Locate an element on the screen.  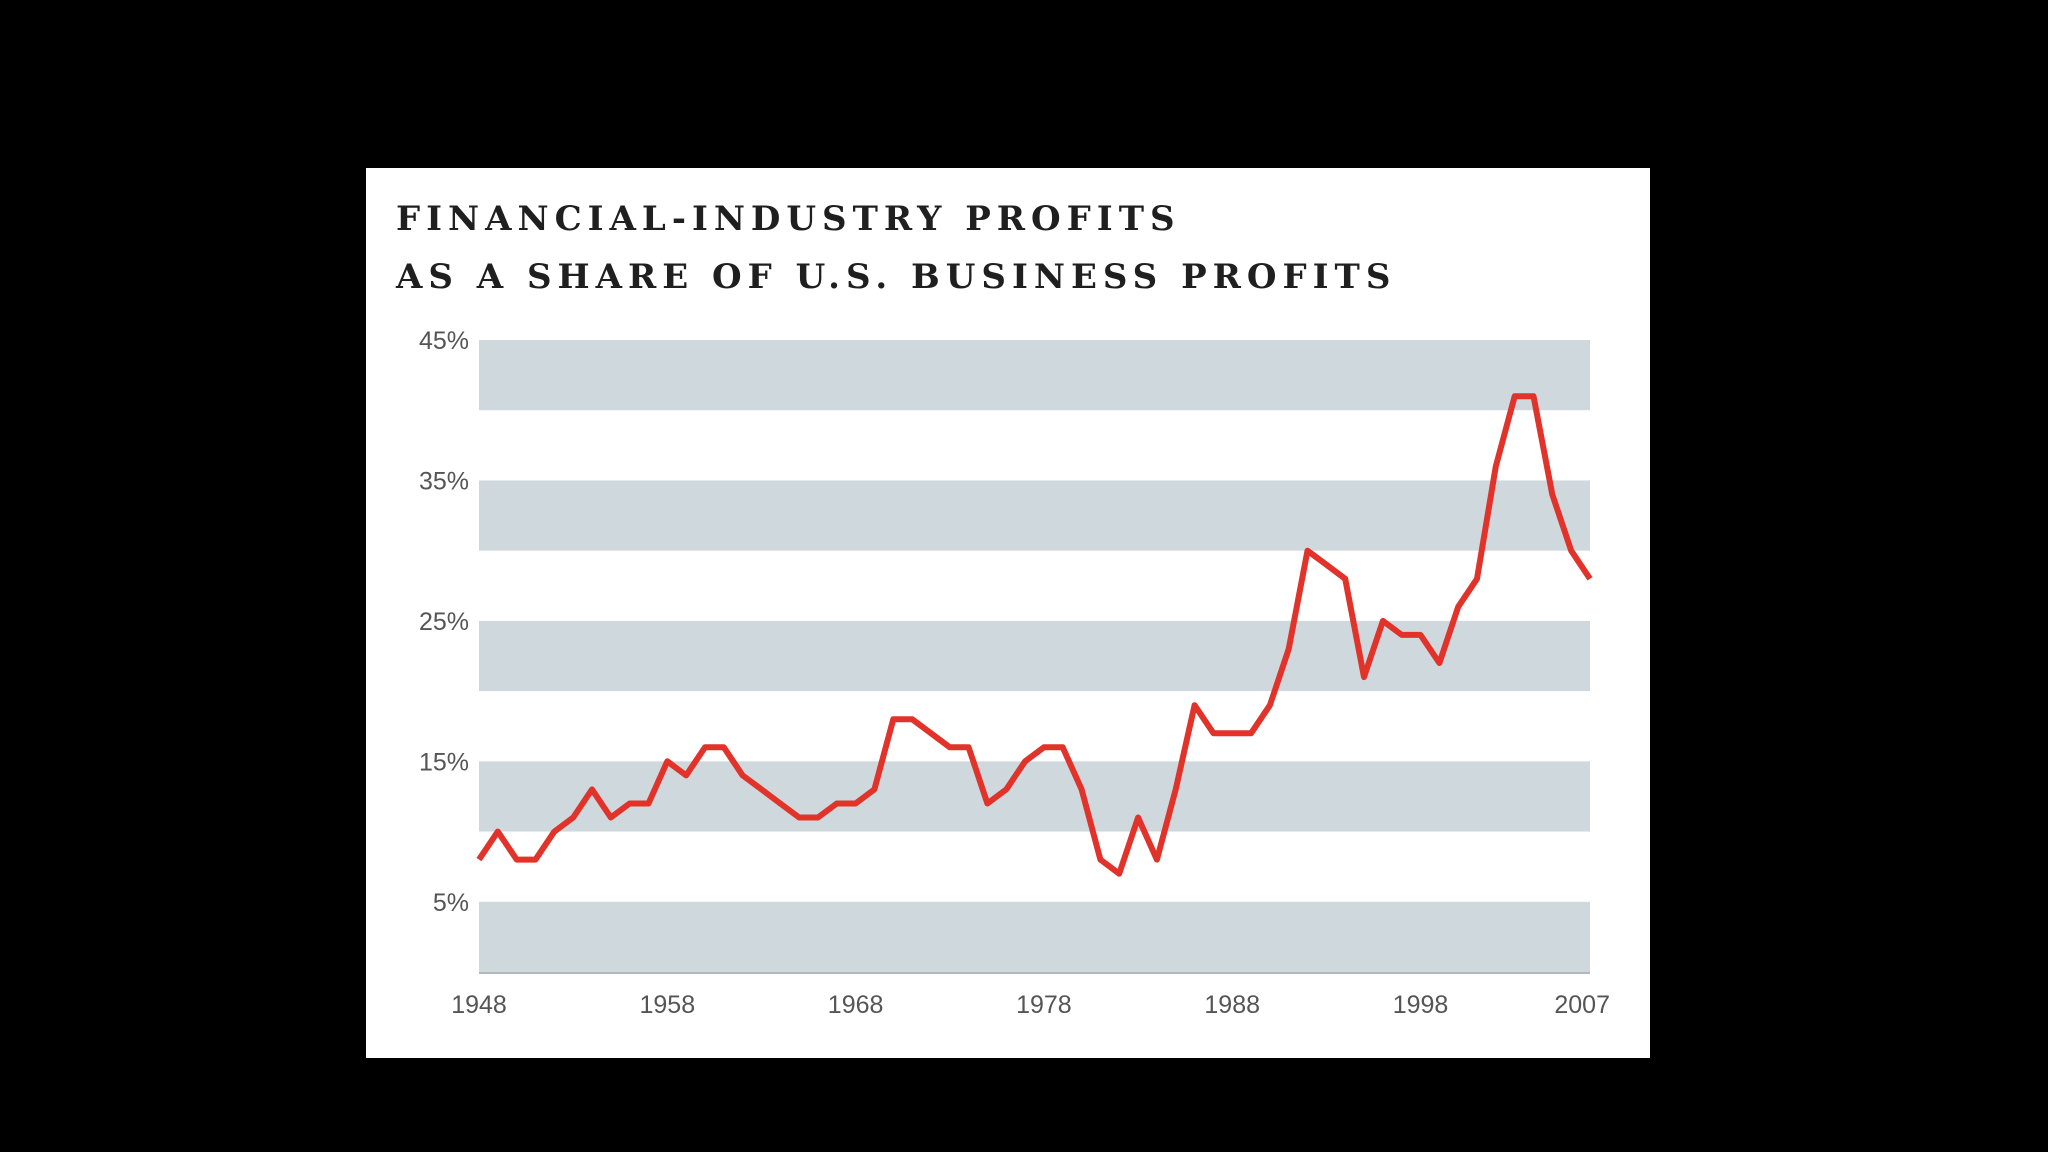
y-tick-label: 35% is located at coordinates (444, 481).